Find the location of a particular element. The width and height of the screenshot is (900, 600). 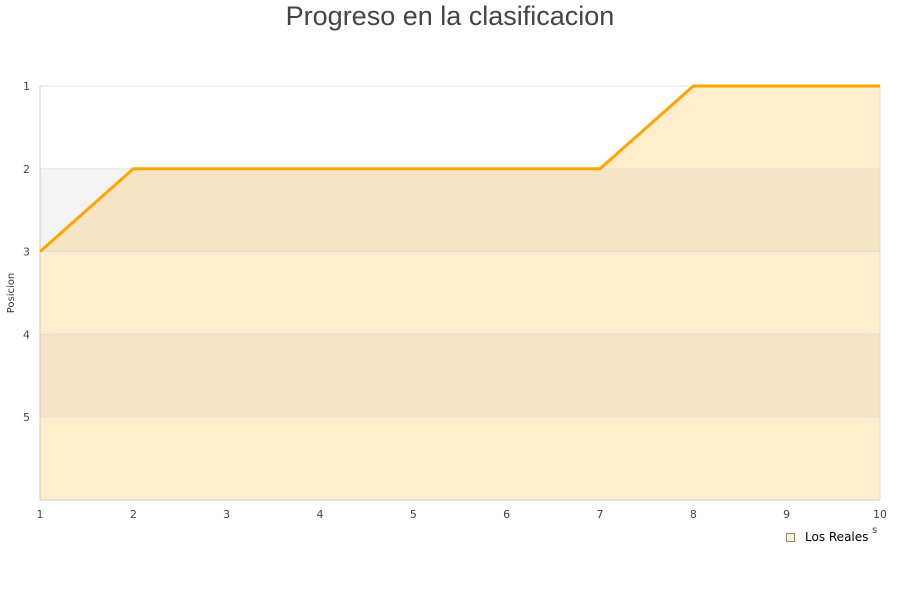

legend-swatch is located at coordinates (790, 537).